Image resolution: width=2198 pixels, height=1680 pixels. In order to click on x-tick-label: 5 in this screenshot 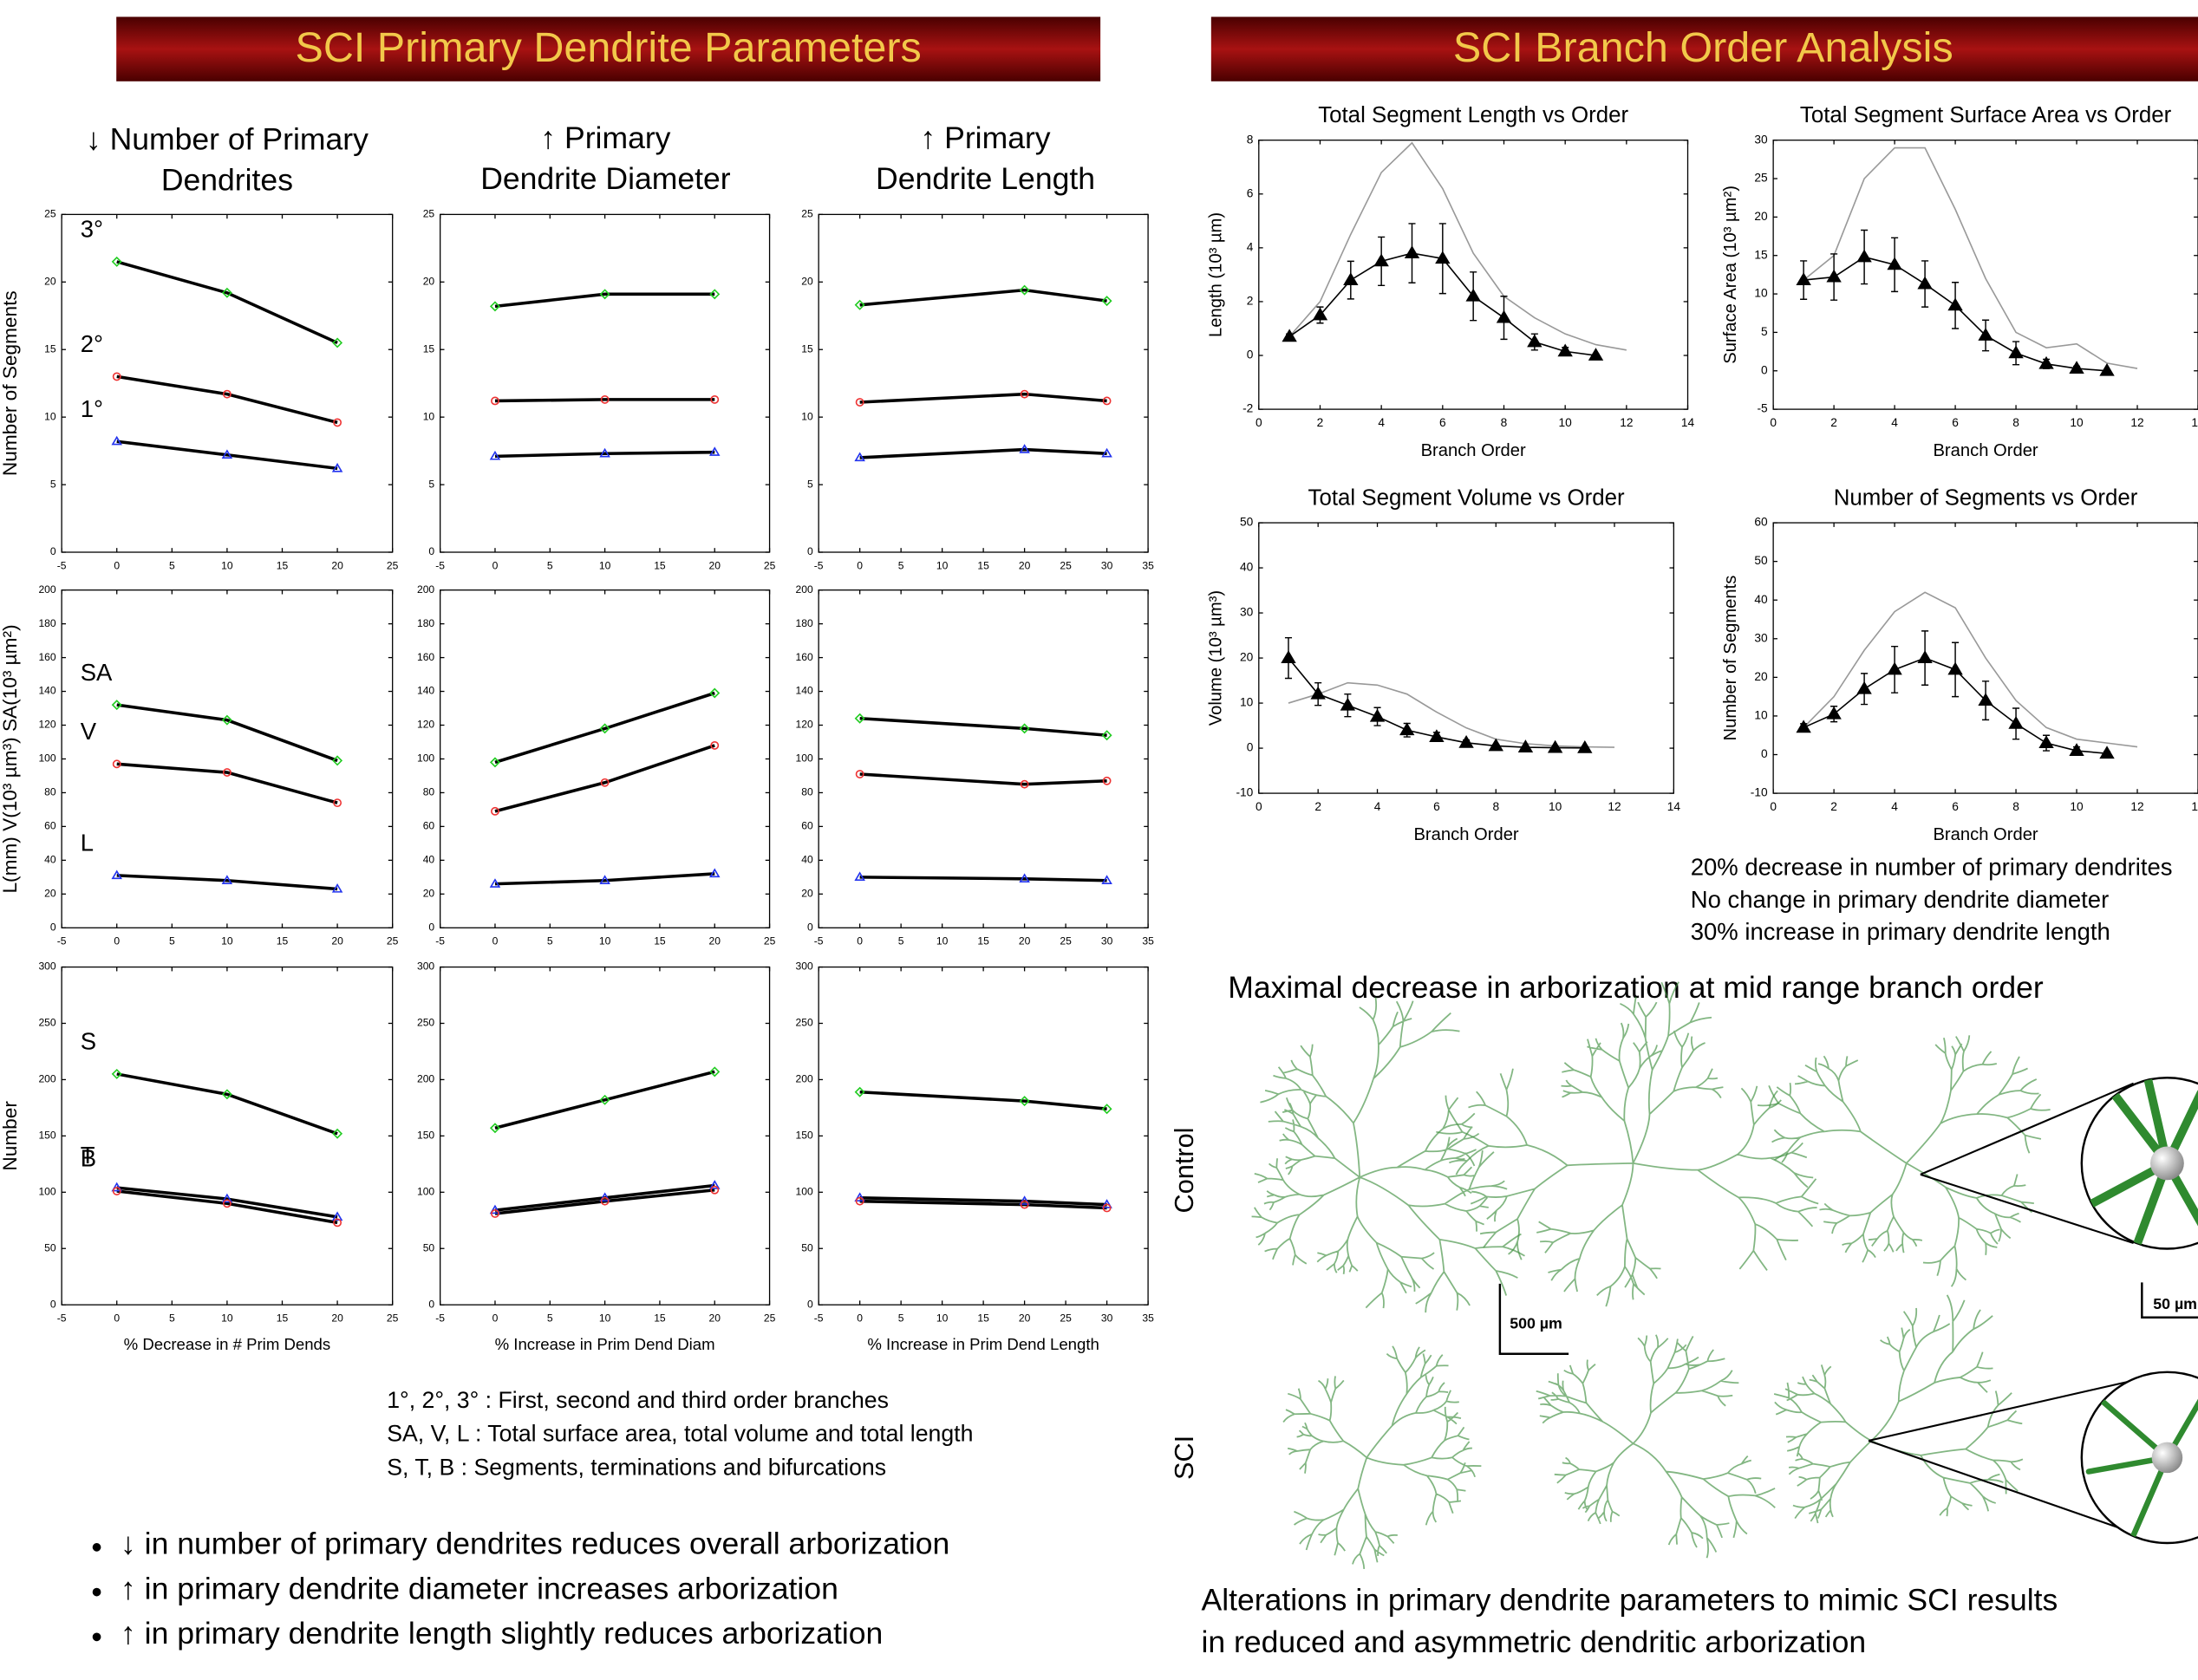, I will do `click(550, 1318)`.